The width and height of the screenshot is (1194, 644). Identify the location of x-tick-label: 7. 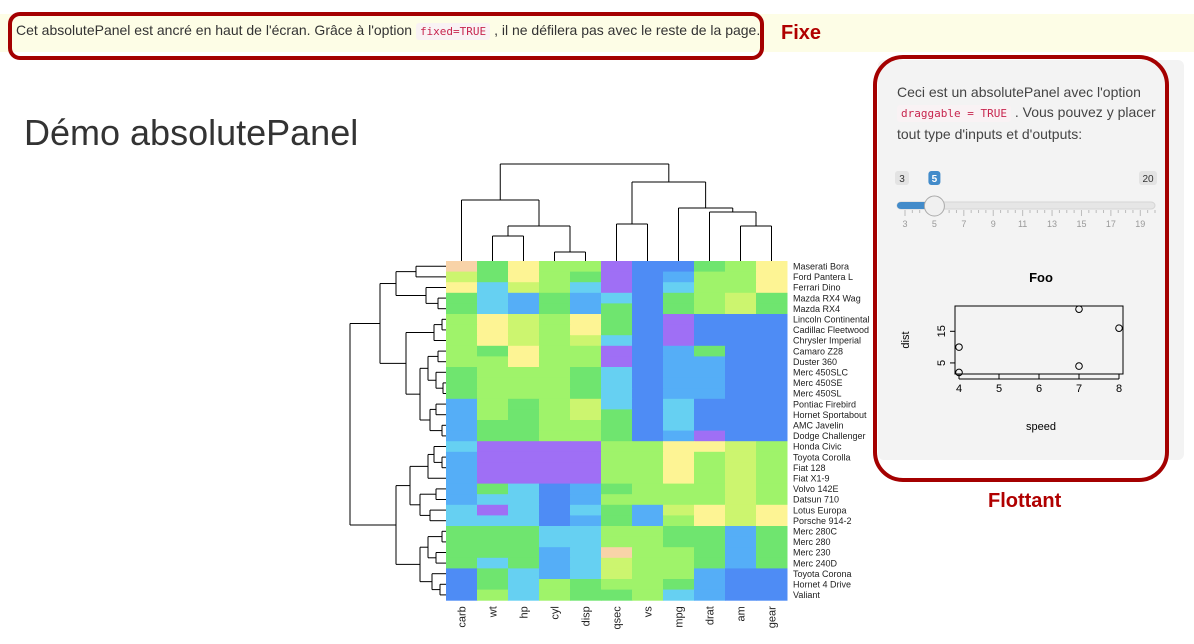
(1079, 389).